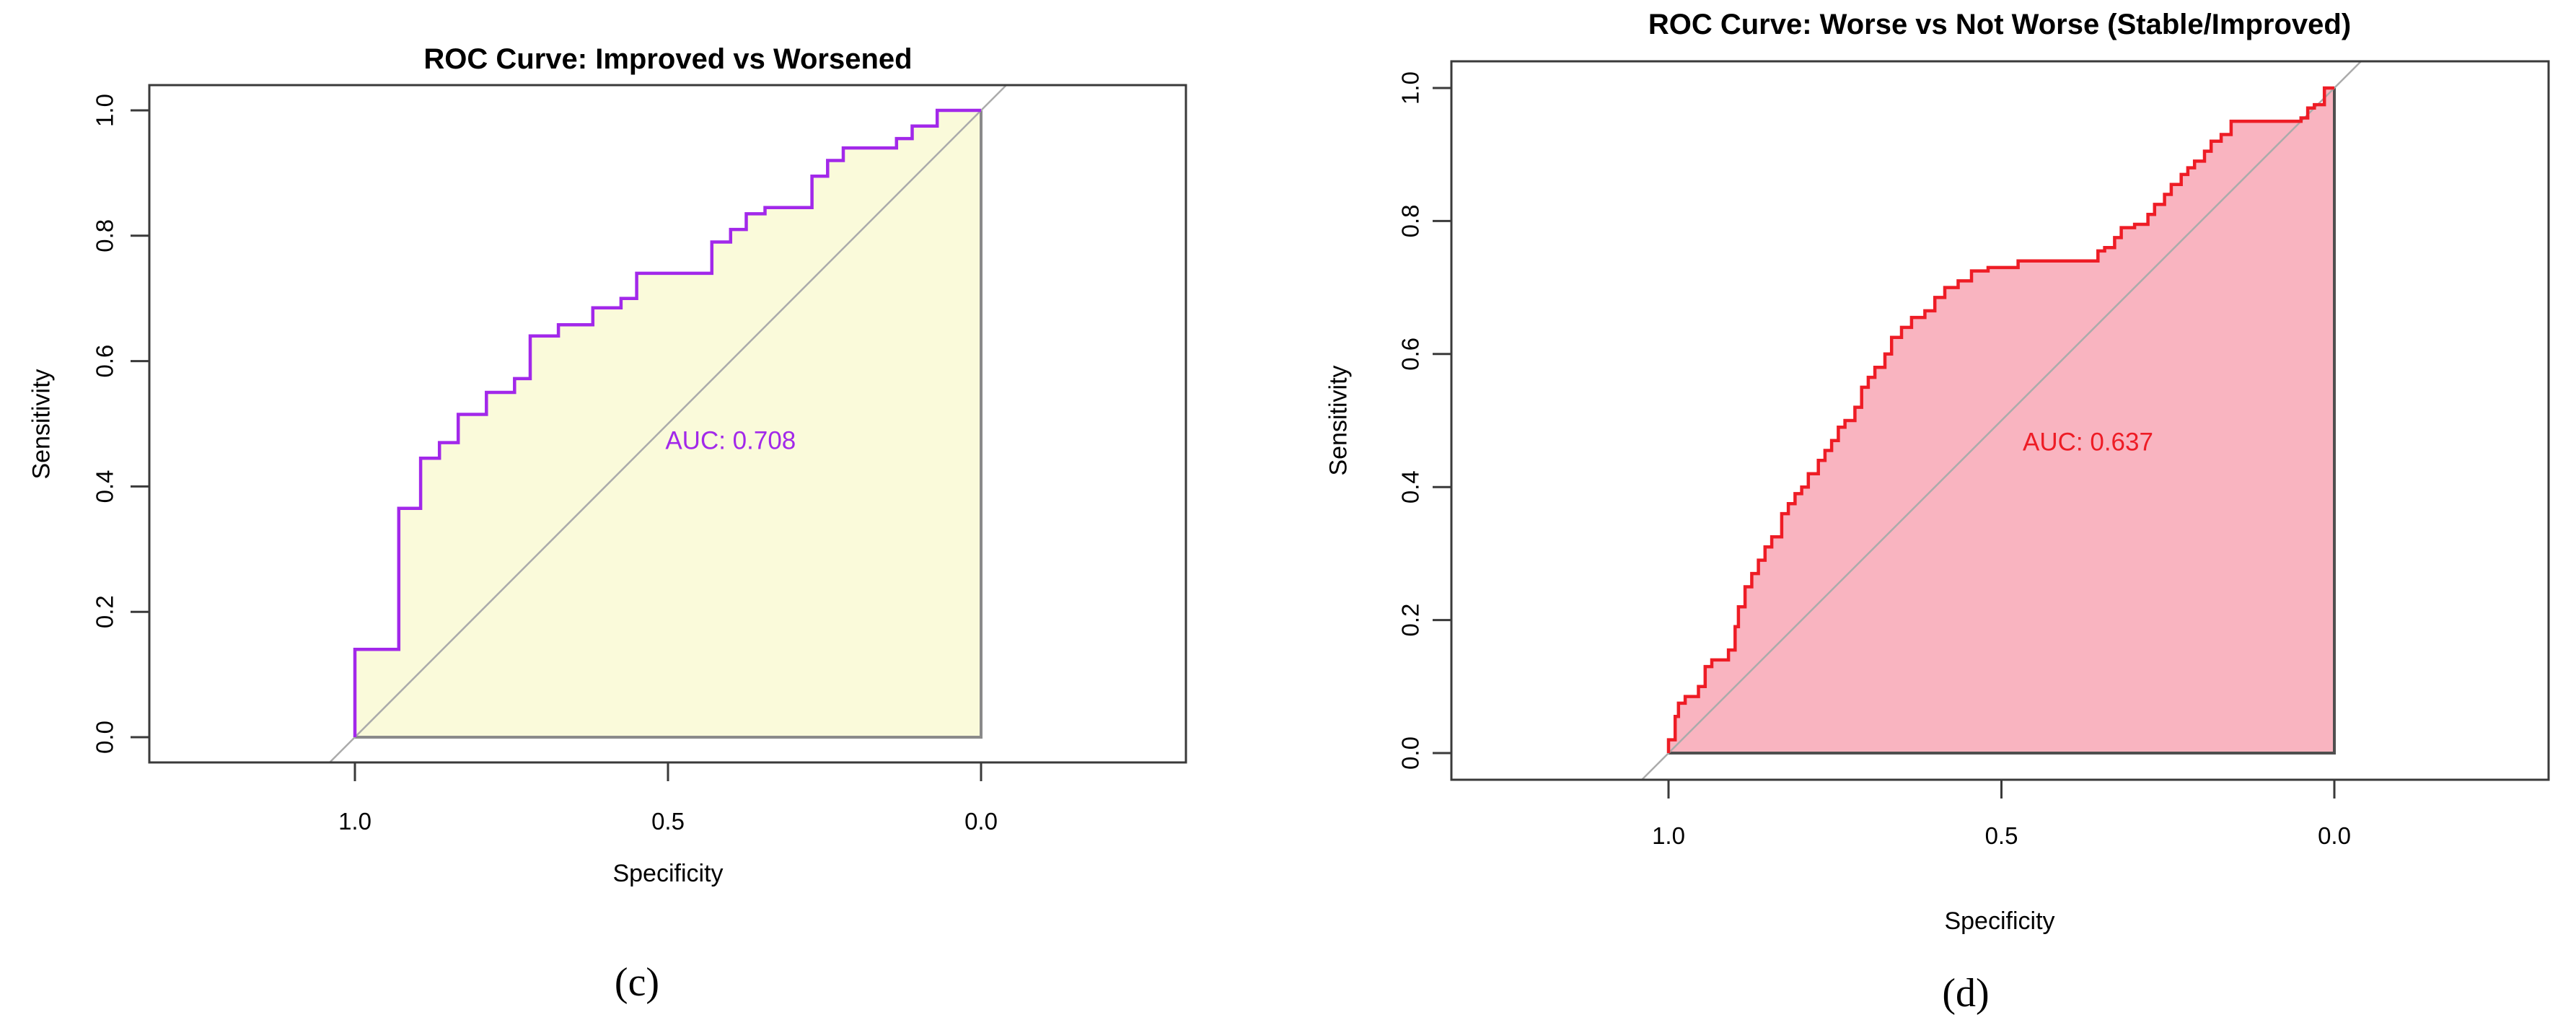 The image size is (2576, 1025). What do you see at coordinates (1999, 921) in the screenshot?
I see `x-axis-label-d: Specificity` at bounding box center [1999, 921].